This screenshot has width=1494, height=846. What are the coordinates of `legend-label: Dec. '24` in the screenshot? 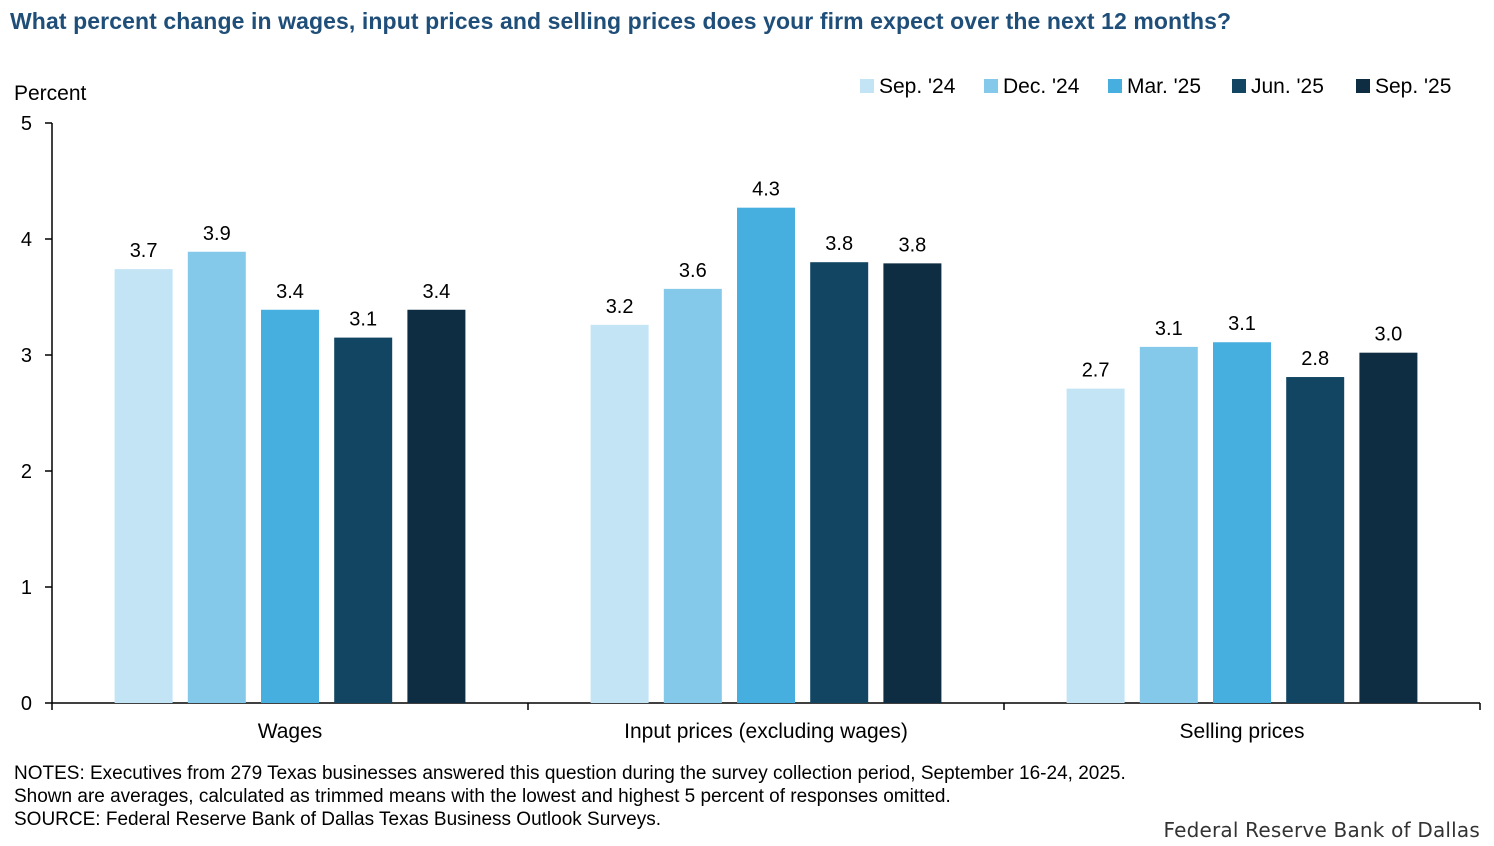 It's located at (1041, 86).